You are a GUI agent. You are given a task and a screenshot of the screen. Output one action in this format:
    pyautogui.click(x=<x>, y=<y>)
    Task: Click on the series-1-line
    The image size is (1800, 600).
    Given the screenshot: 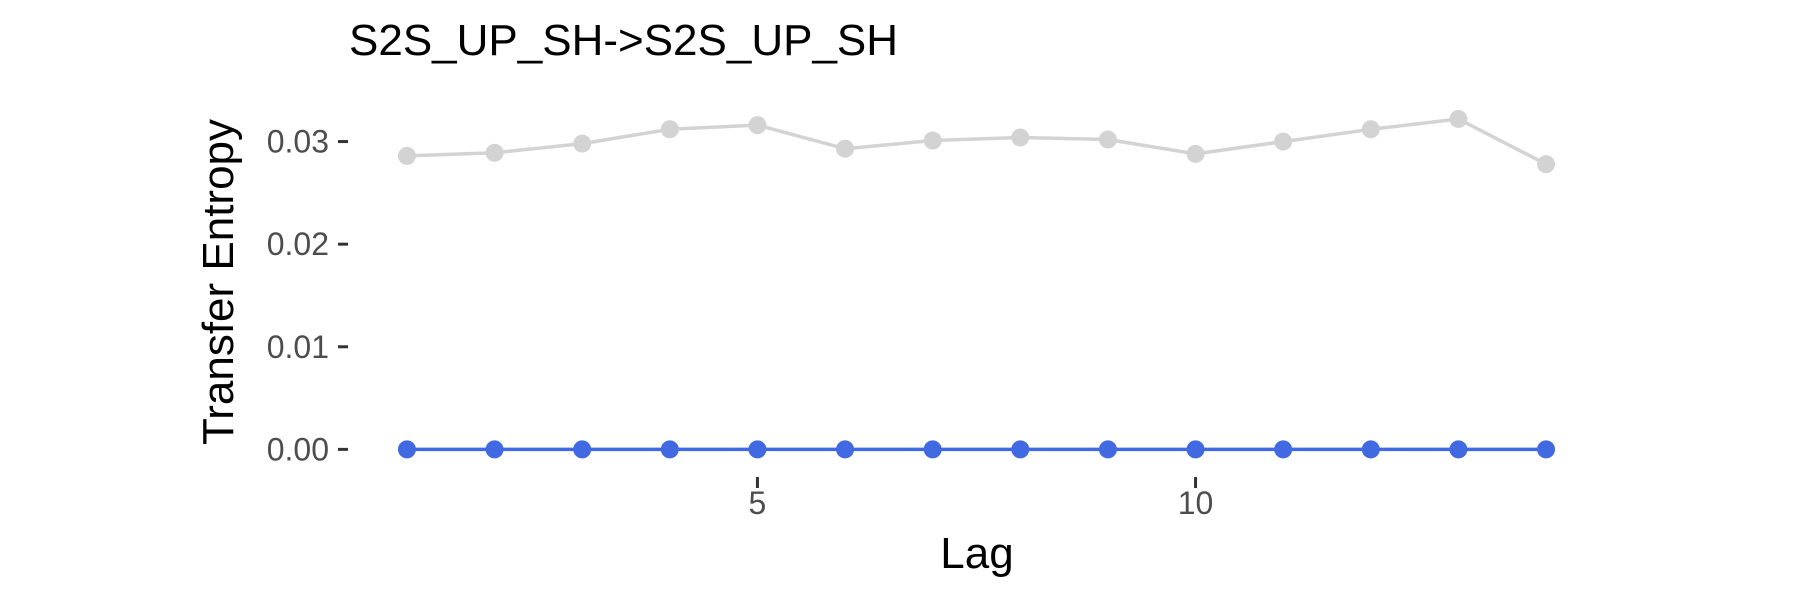 What is the action you would take?
    pyautogui.click(x=976, y=141)
    